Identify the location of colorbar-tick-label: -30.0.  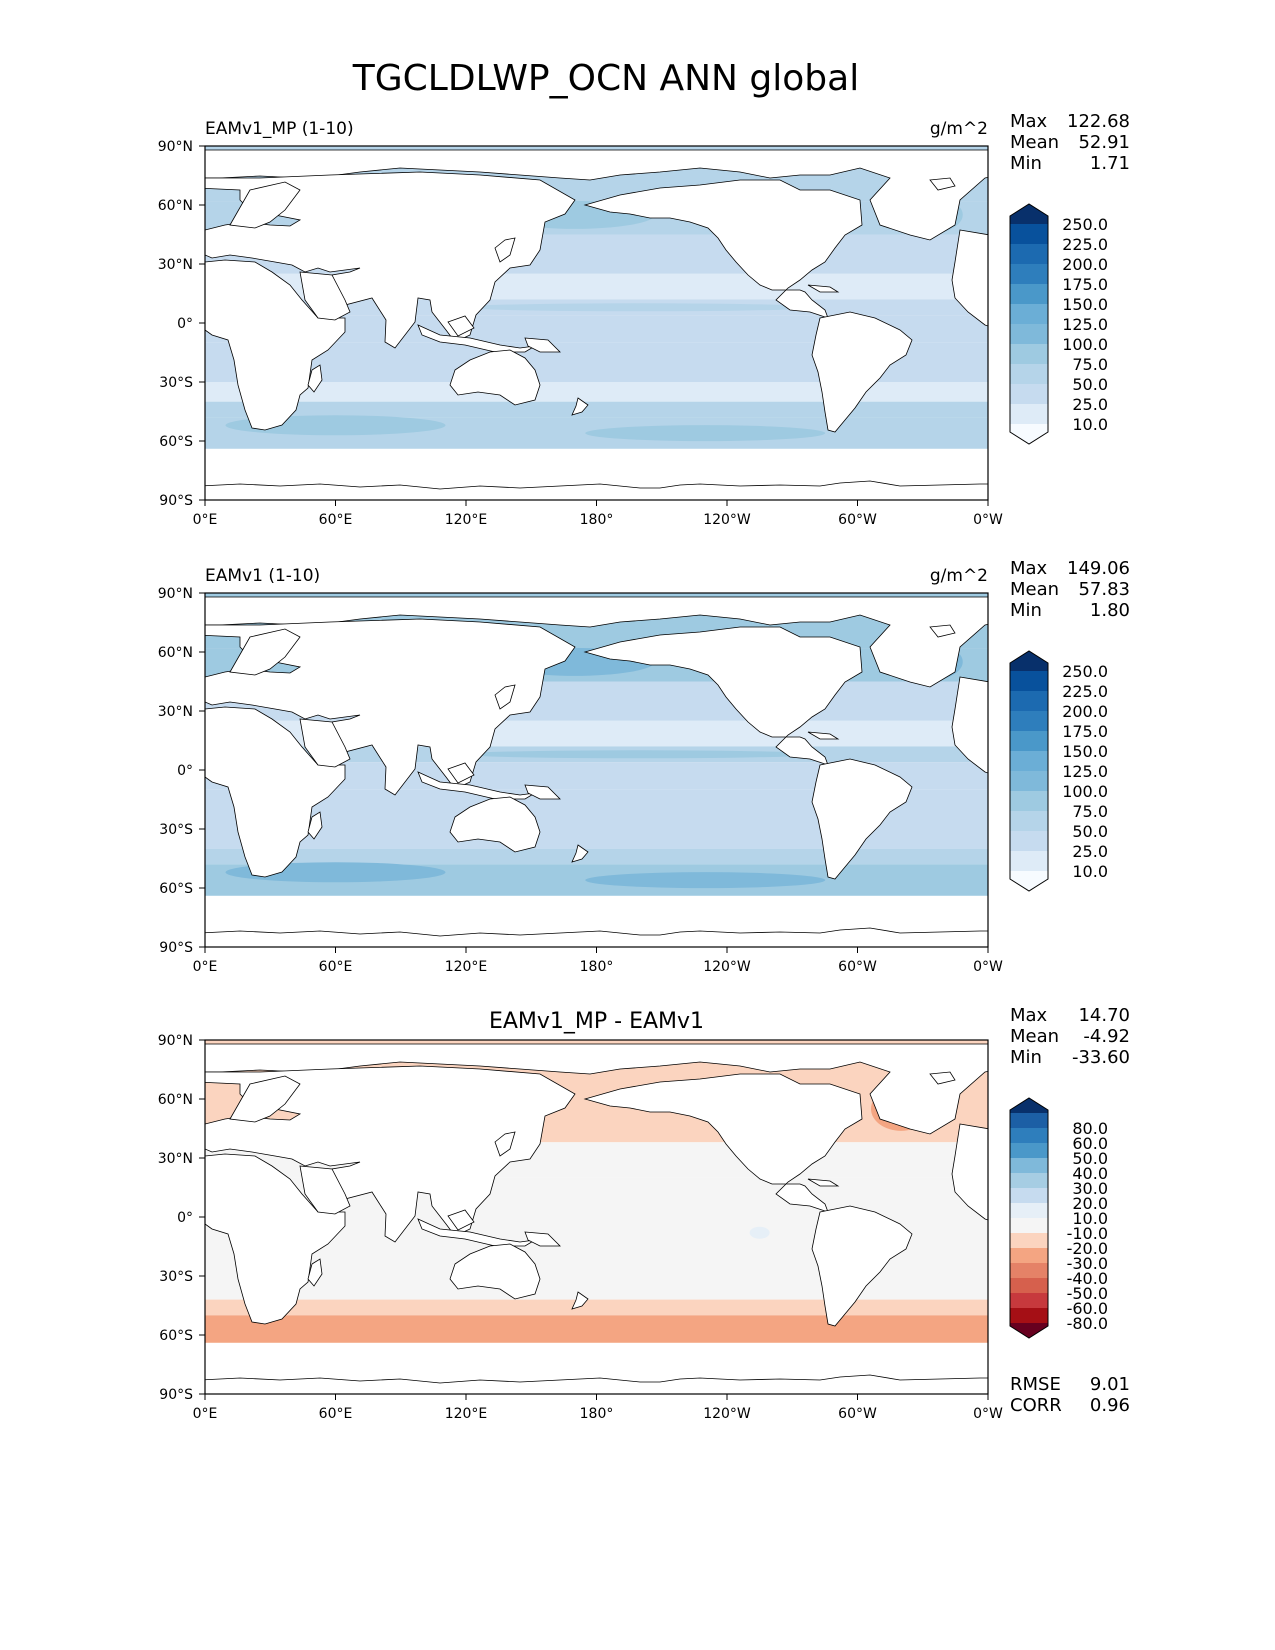
(1087, 1263).